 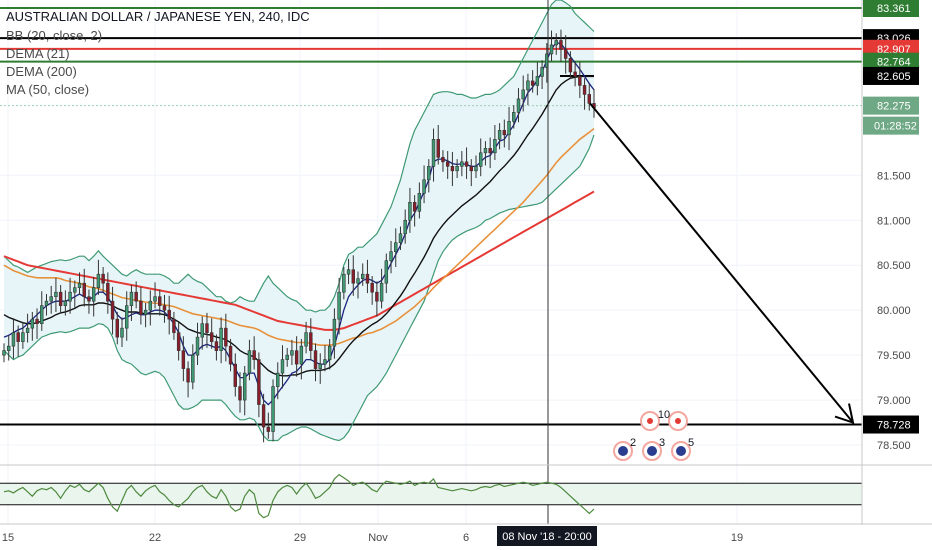 What do you see at coordinates (691, 443) in the screenshot?
I see `flag-count: 5` at bounding box center [691, 443].